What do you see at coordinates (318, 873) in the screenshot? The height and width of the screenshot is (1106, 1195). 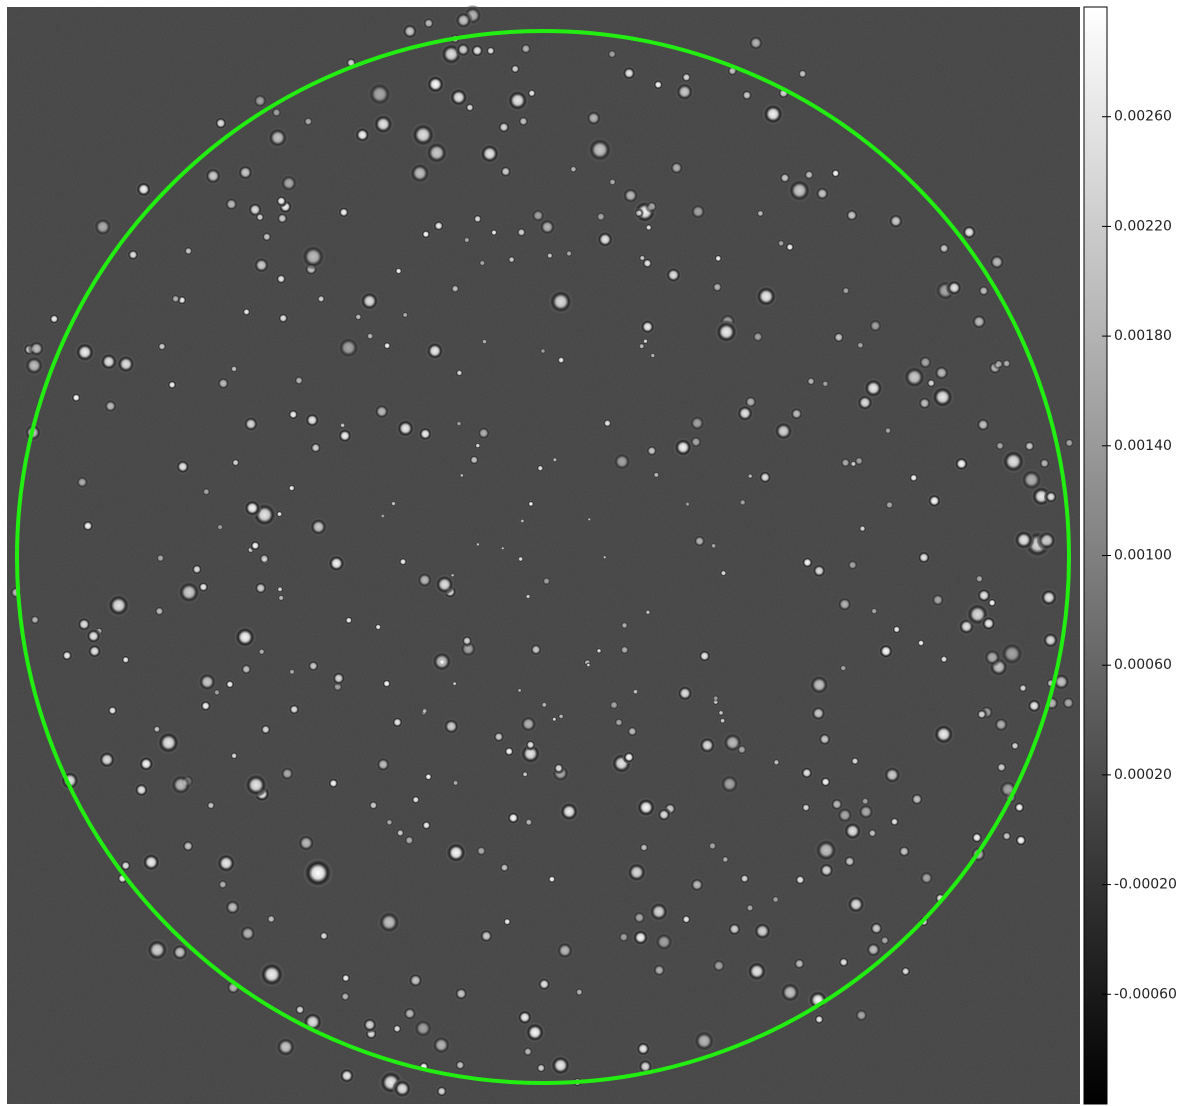 I see `bright-source` at bounding box center [318, 873].